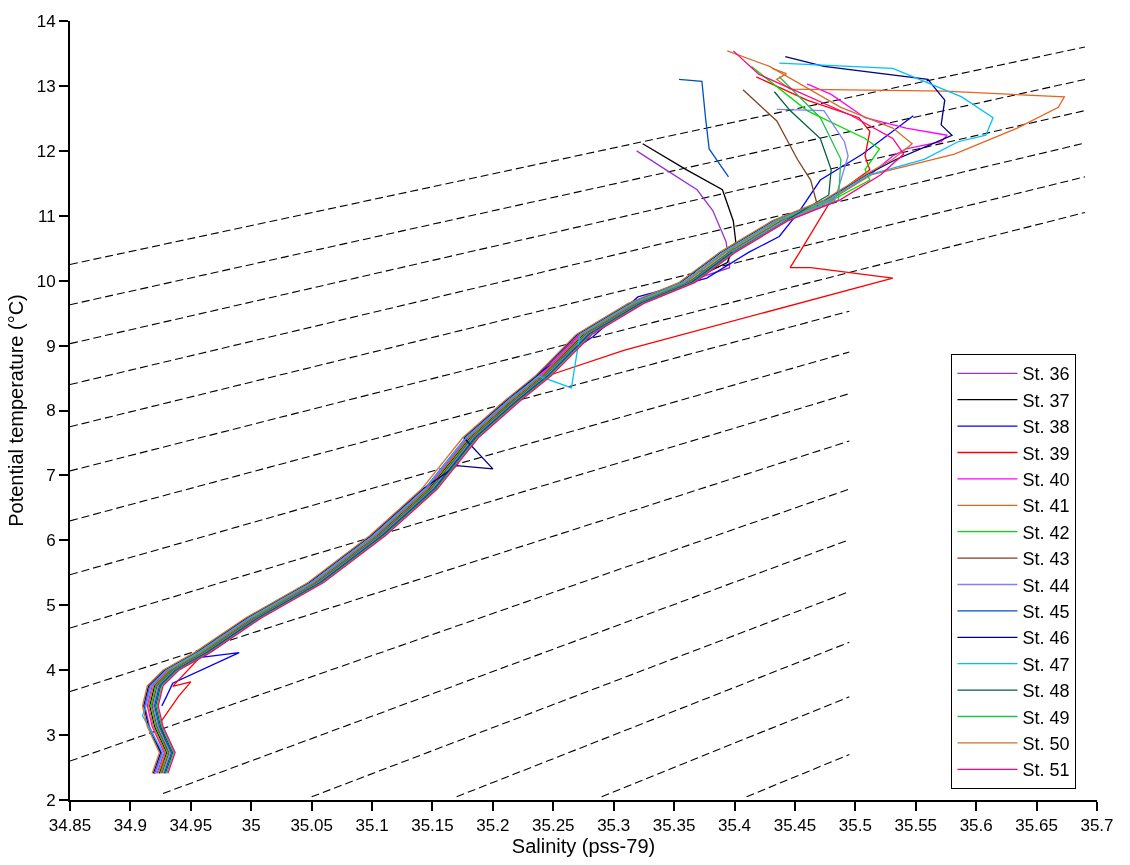 The width and height of the screenshot is (1130, 865). I want to click on y-tick-label: 3, so click(51, 736).